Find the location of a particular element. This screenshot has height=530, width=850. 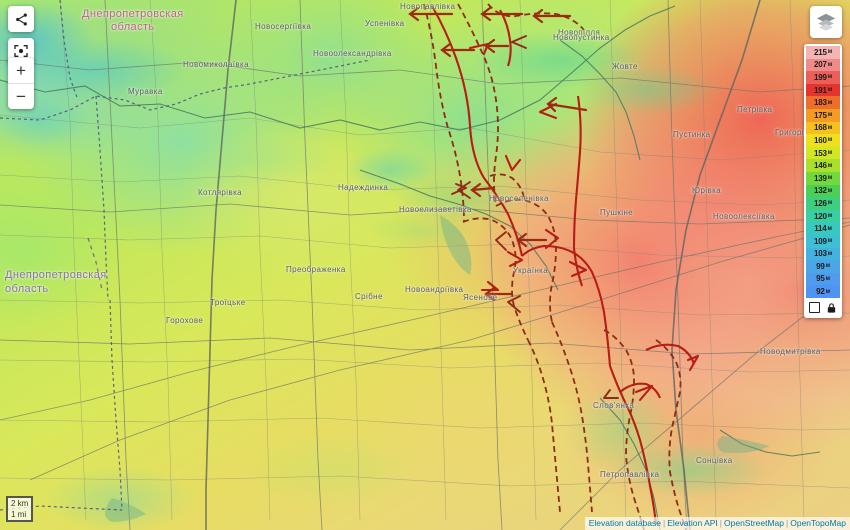

attribution-link: Elevation database is located at coordinates (624, 523).